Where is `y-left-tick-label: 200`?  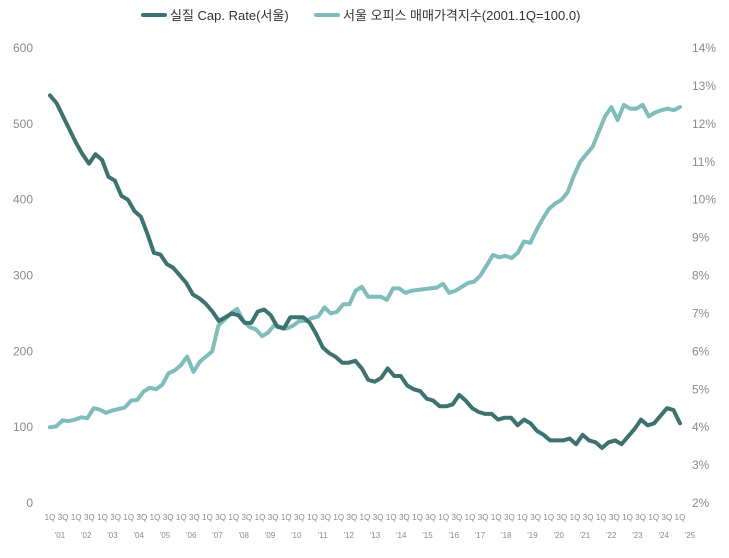 y-left-tick-label: 200 is located at coordinates (23, 351).